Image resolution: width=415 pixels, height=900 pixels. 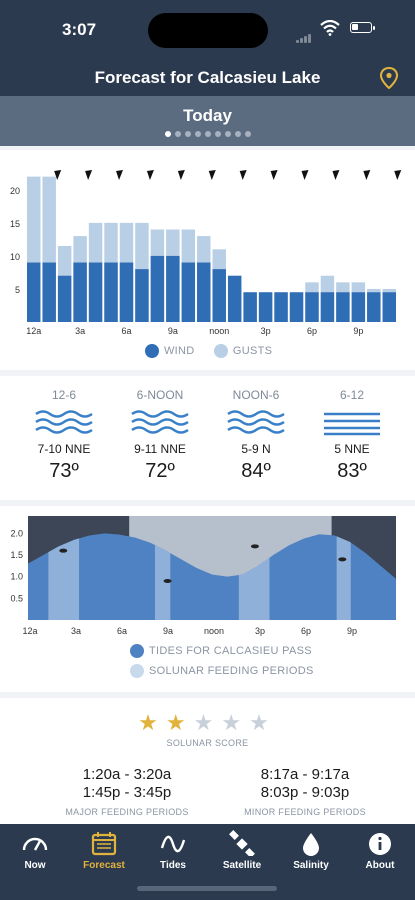 I want to click on status-time: 3:07, so click(x=79, y=29).